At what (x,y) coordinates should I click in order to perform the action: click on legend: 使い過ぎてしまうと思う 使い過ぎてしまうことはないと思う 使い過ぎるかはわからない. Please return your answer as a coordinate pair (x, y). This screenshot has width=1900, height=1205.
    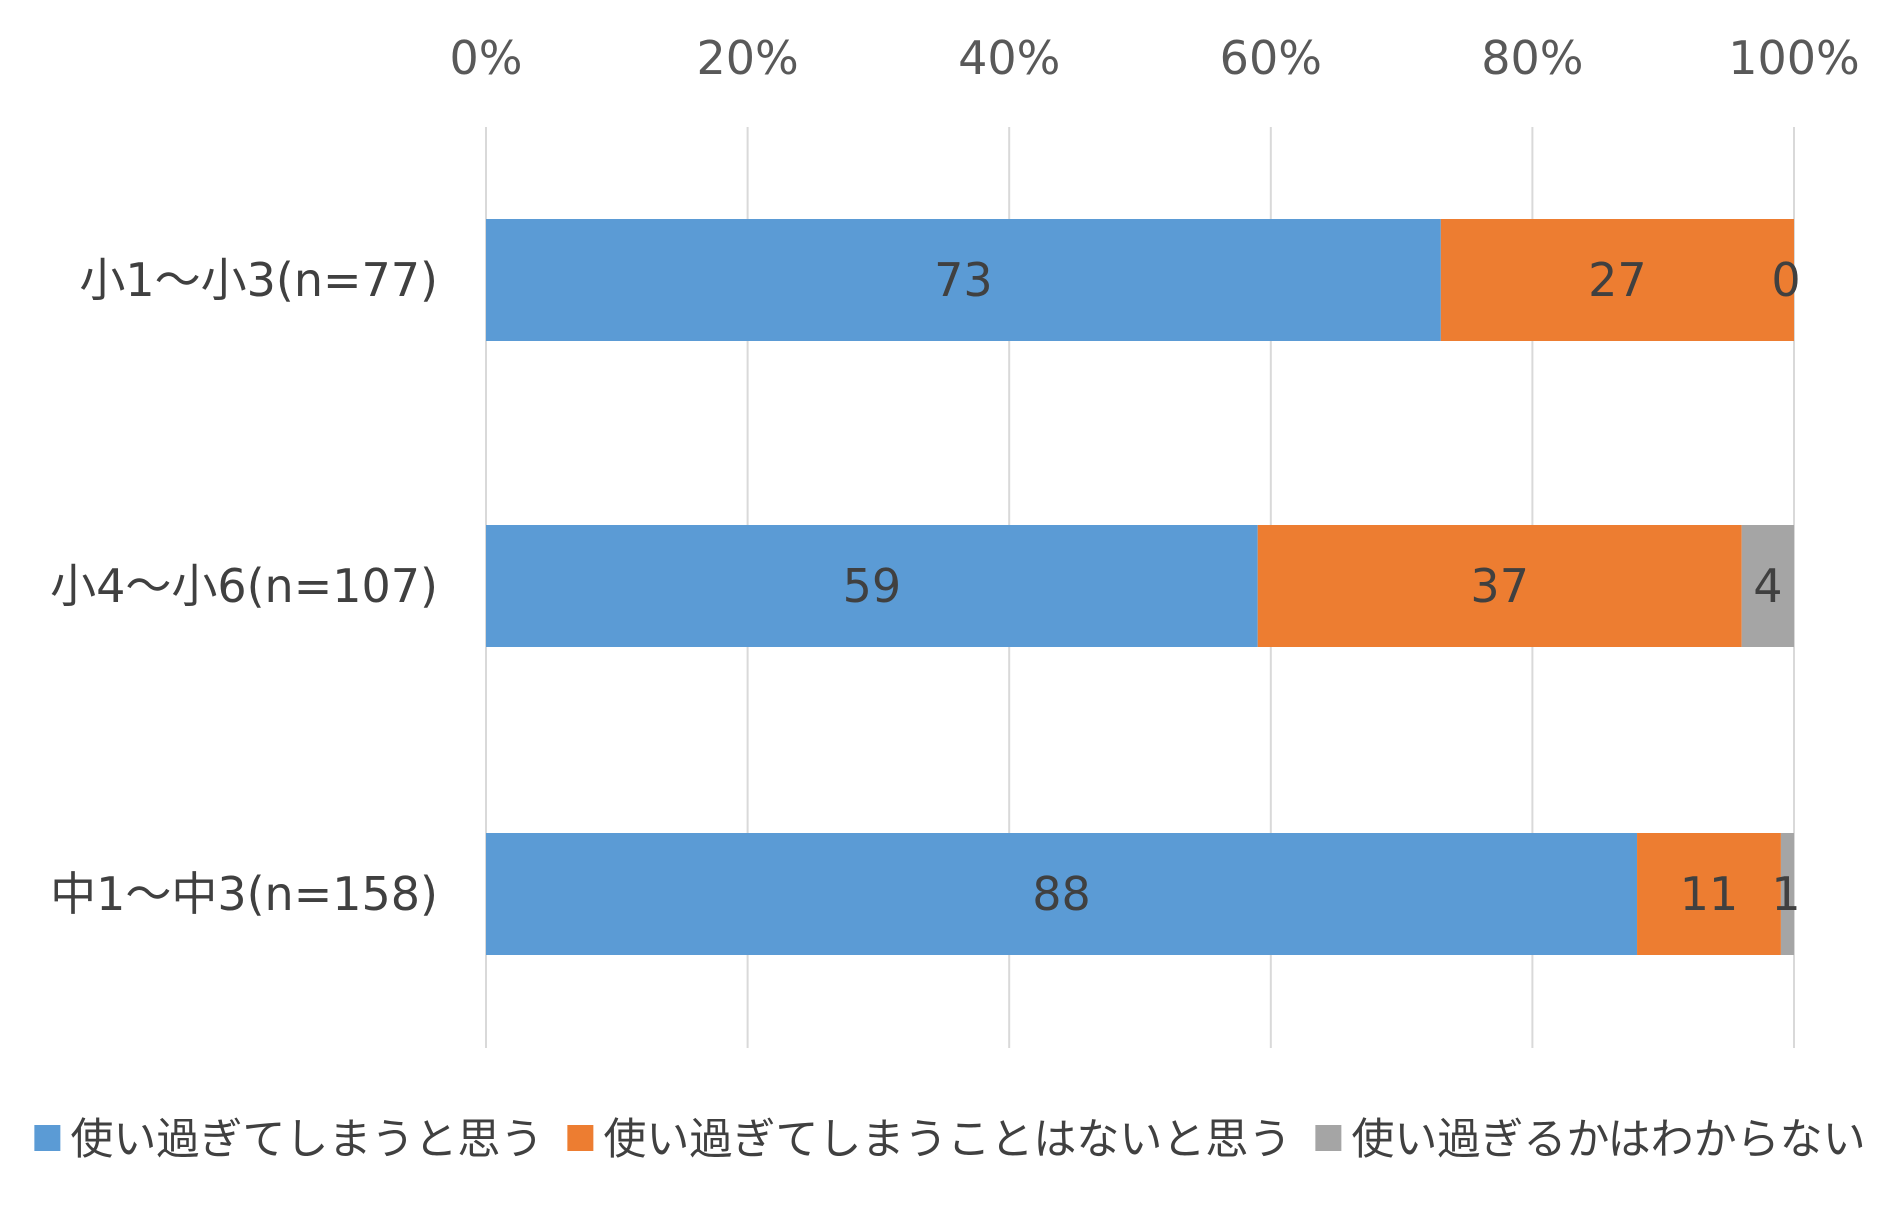
    Looking at the image, I should click on (950, 1140).